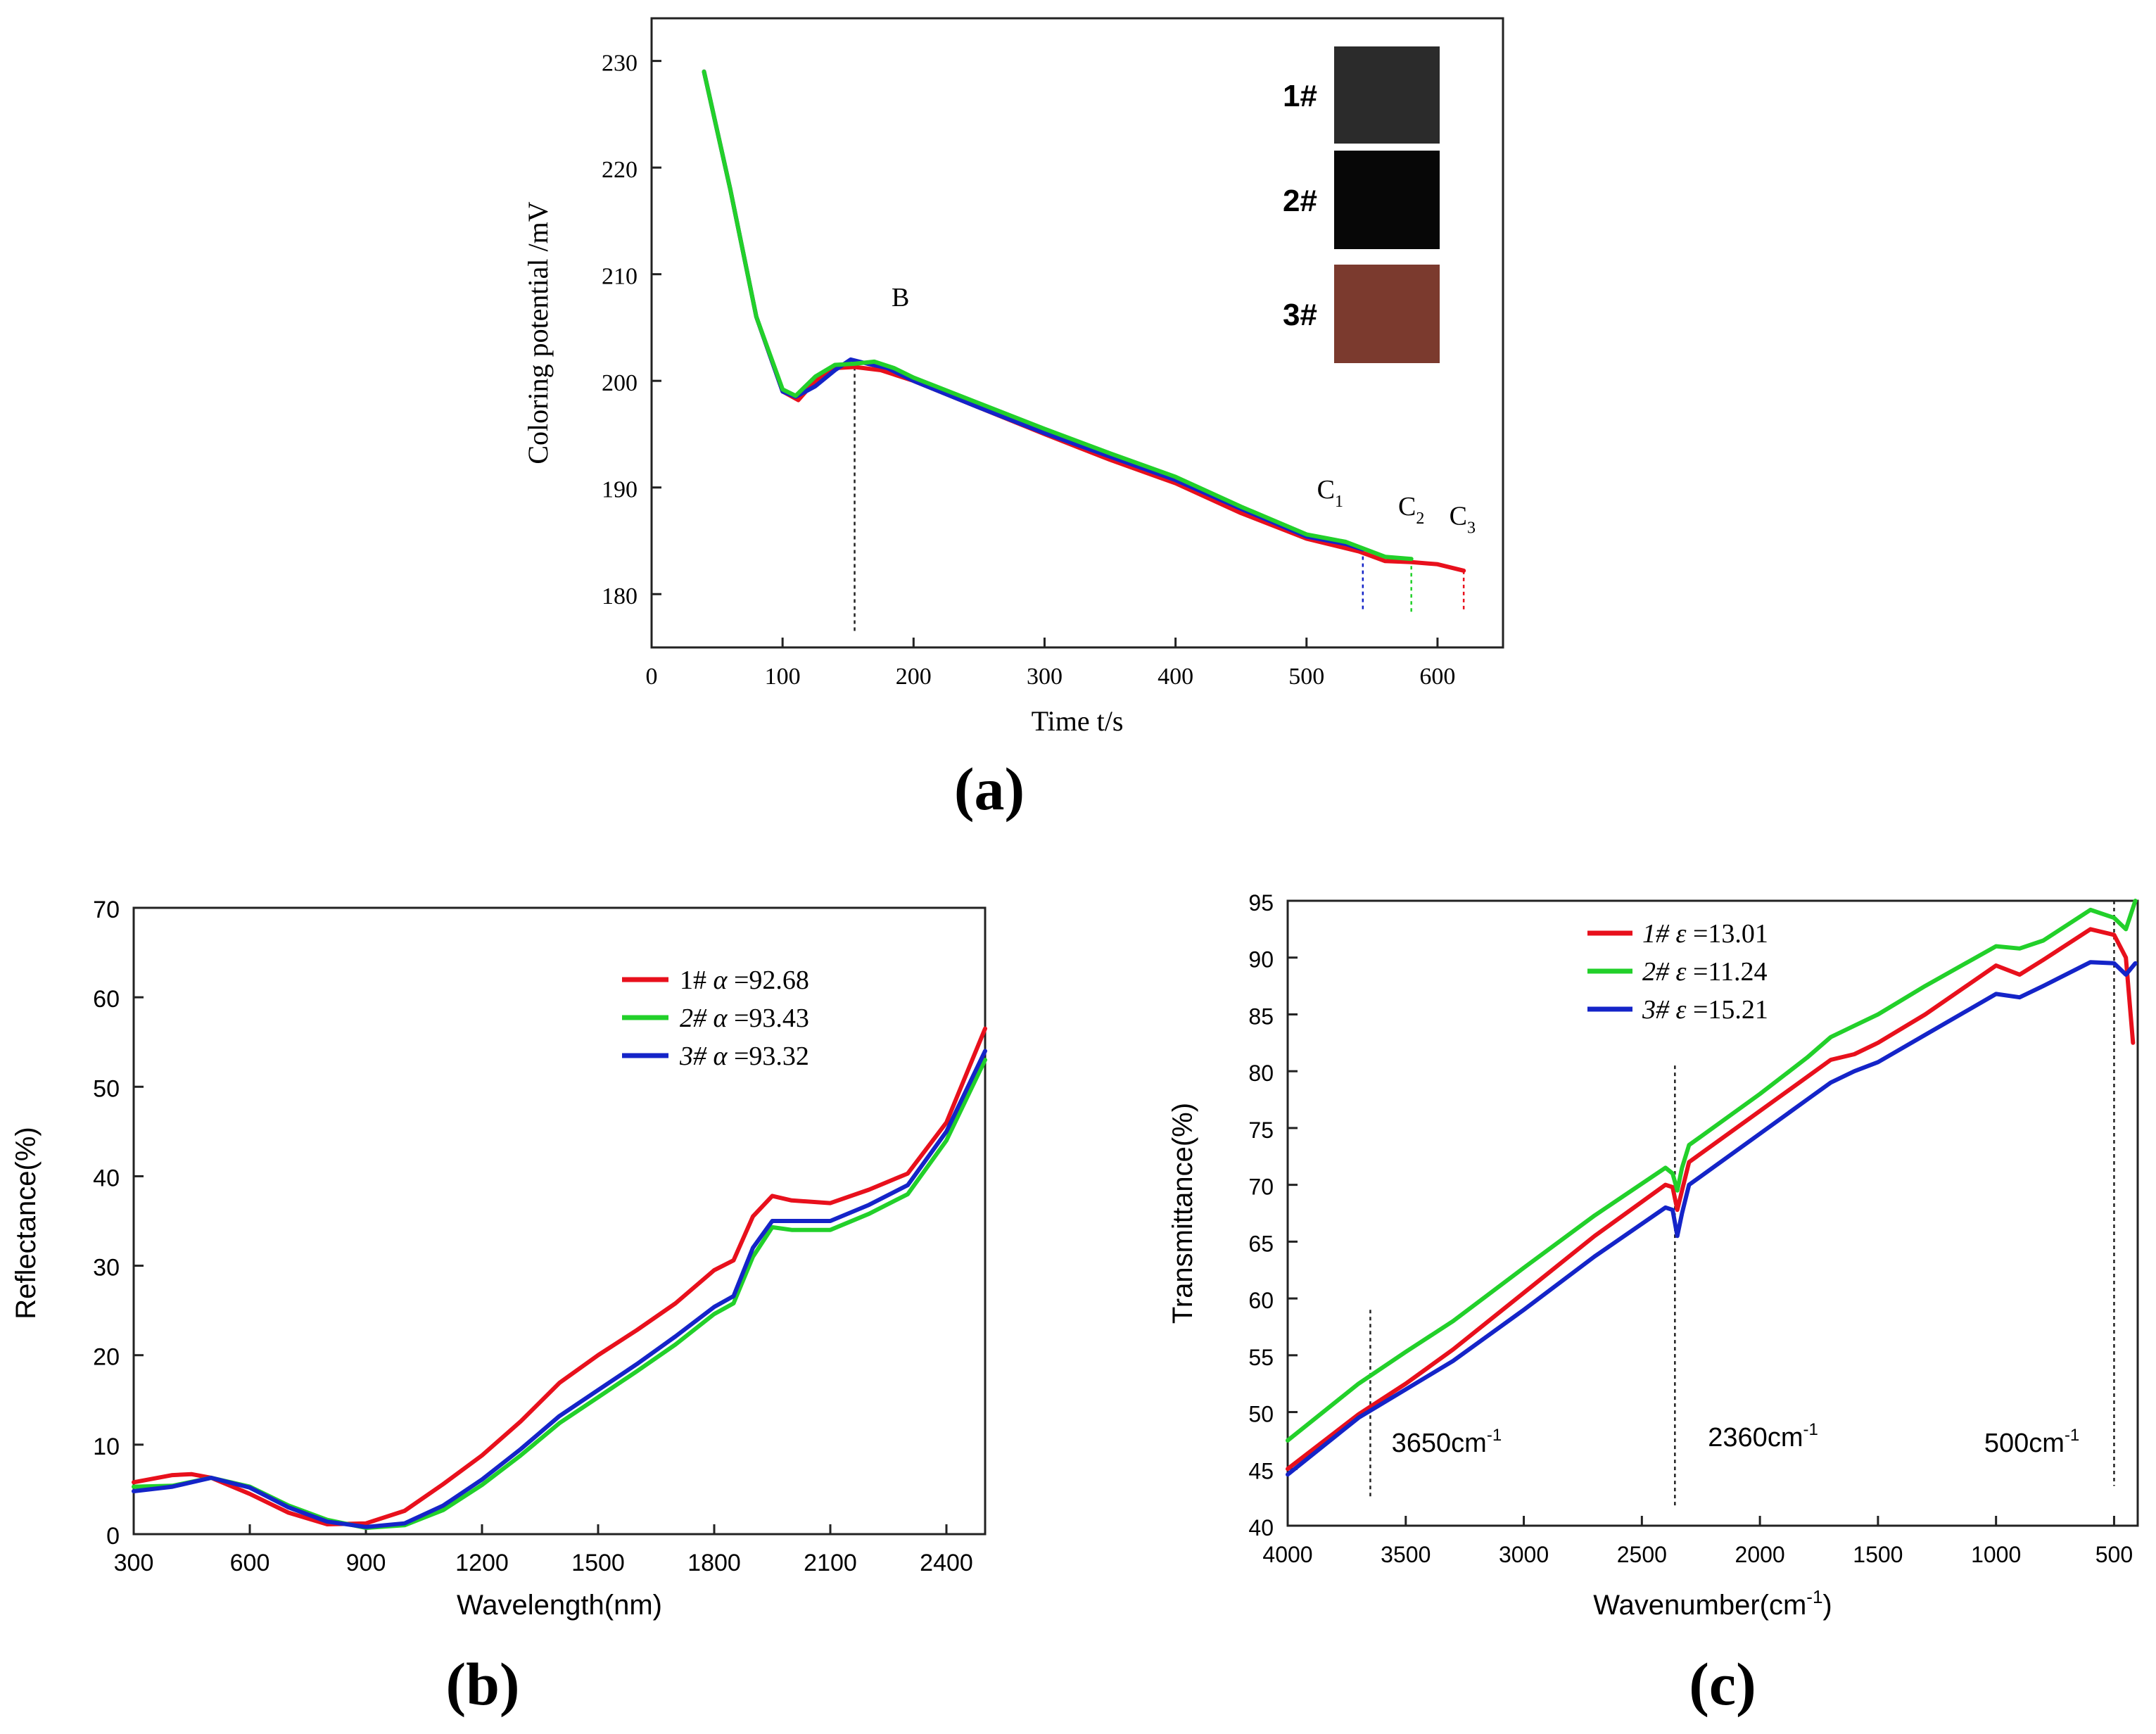 This screenshot has width=2156, height=1734. I want to click on chart-a-ytick-label: 220, so click(620, 170).